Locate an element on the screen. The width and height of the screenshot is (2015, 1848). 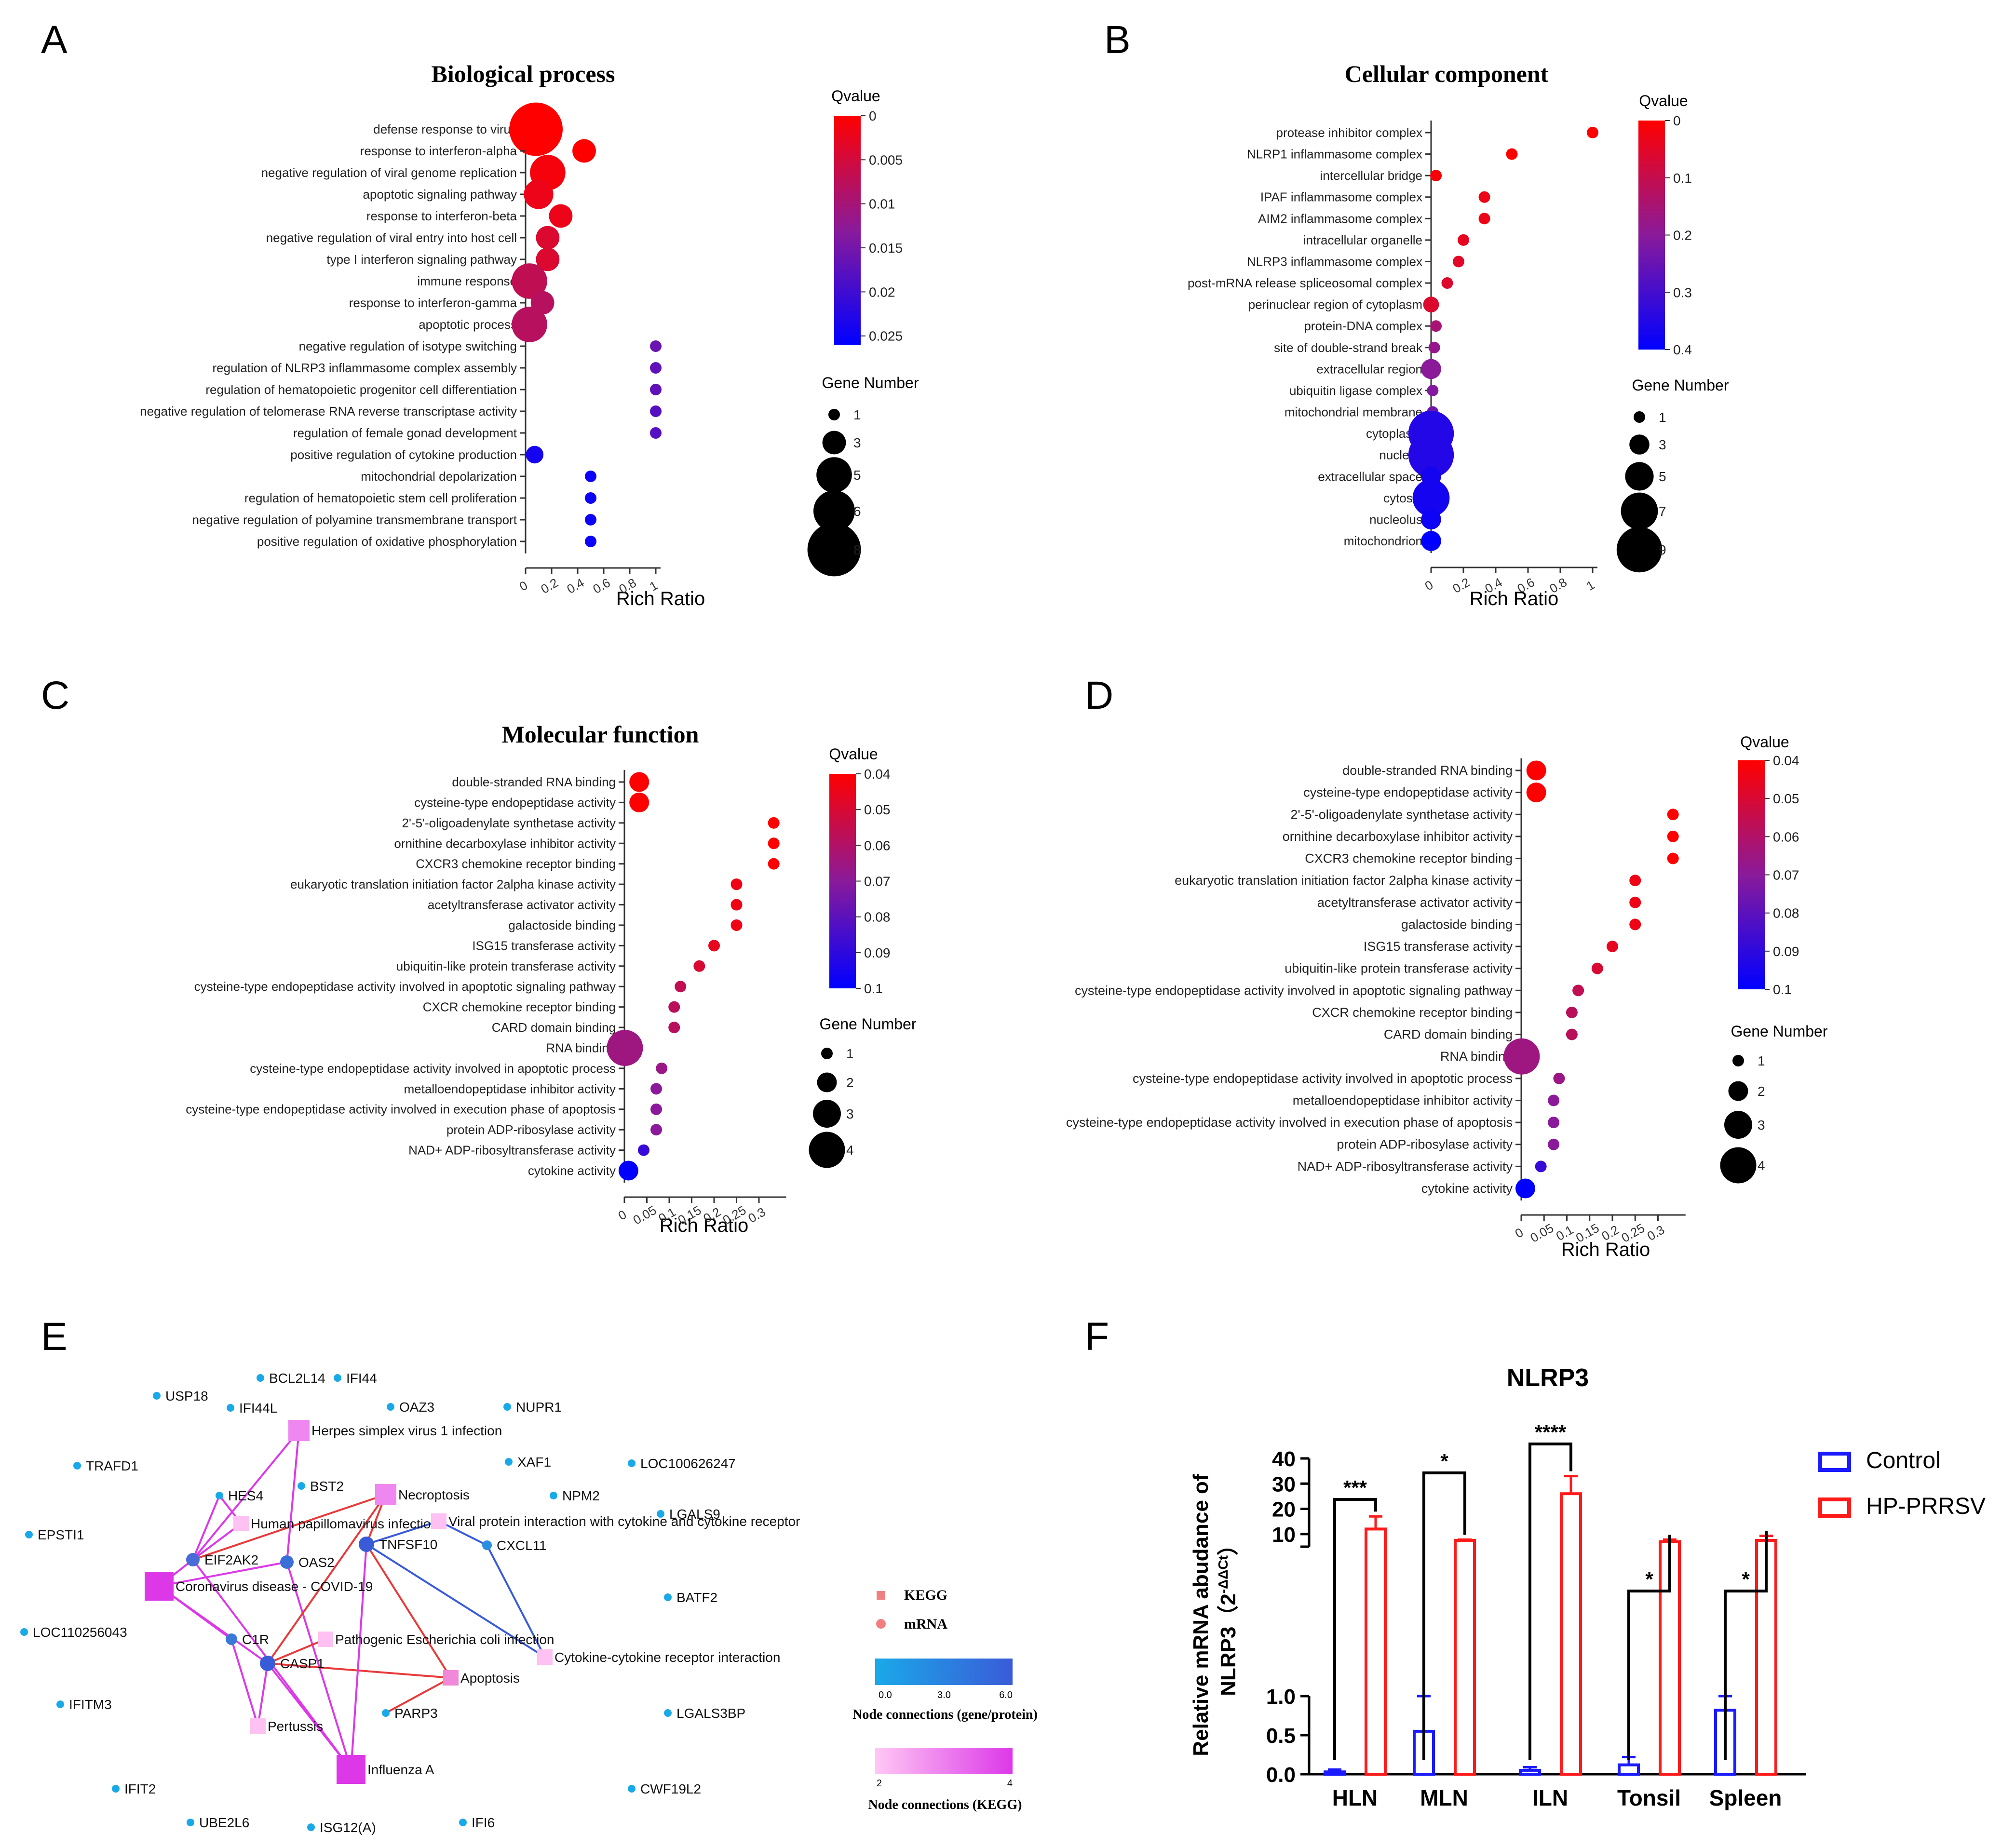
category-label: cysteine-type endopeptidase activity is located at coordinates (1408, 793).